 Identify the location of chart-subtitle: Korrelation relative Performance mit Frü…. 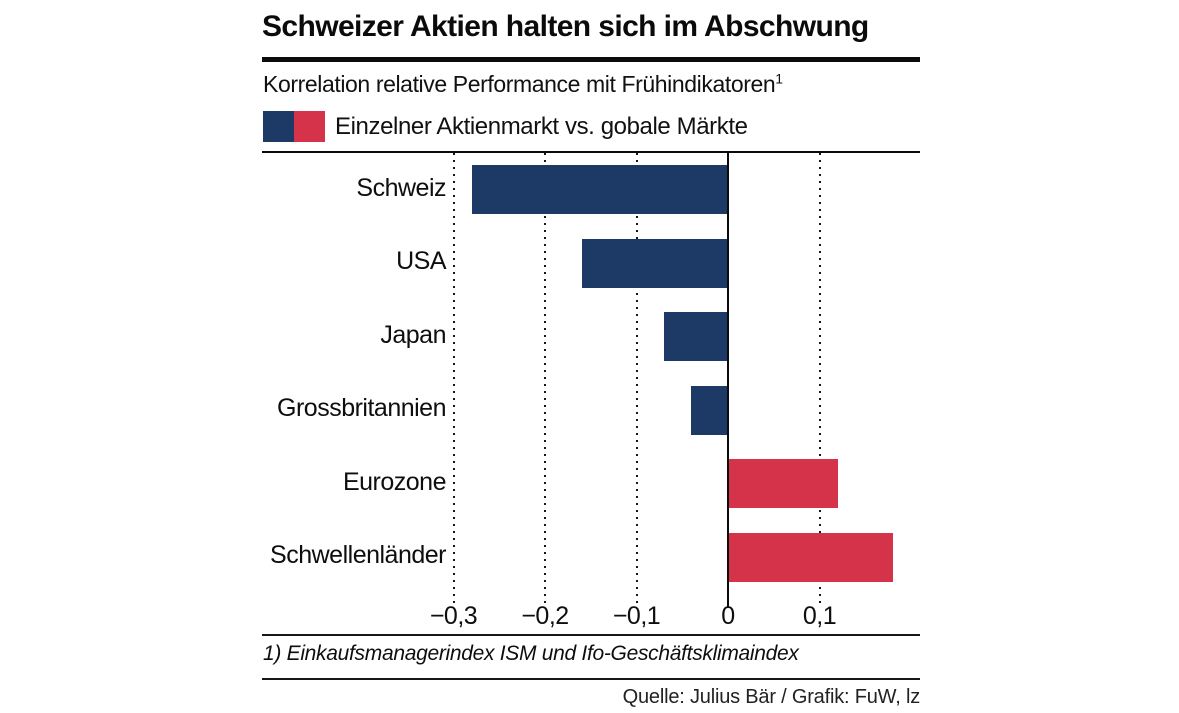
(592, 84).